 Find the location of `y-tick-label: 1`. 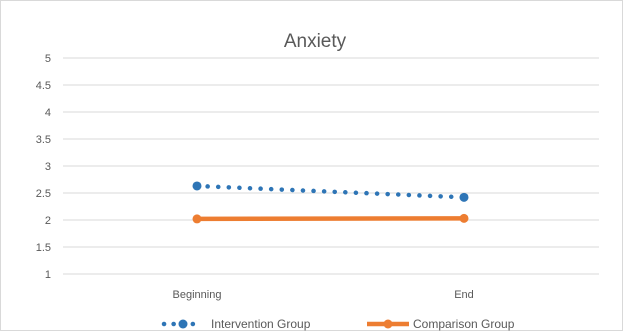

y-tick-label: 1 is located at coordinates (48, 275).